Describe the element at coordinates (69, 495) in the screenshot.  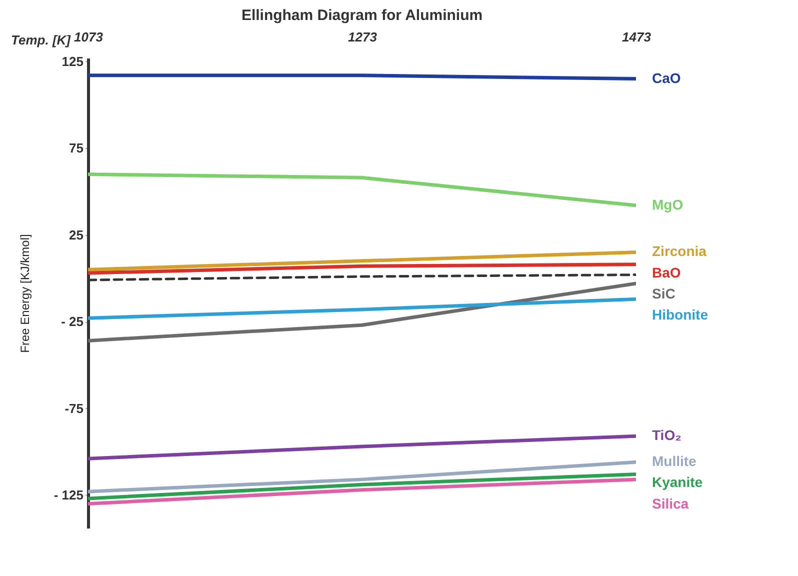
I see `y-tick-label: - 125` at that location.